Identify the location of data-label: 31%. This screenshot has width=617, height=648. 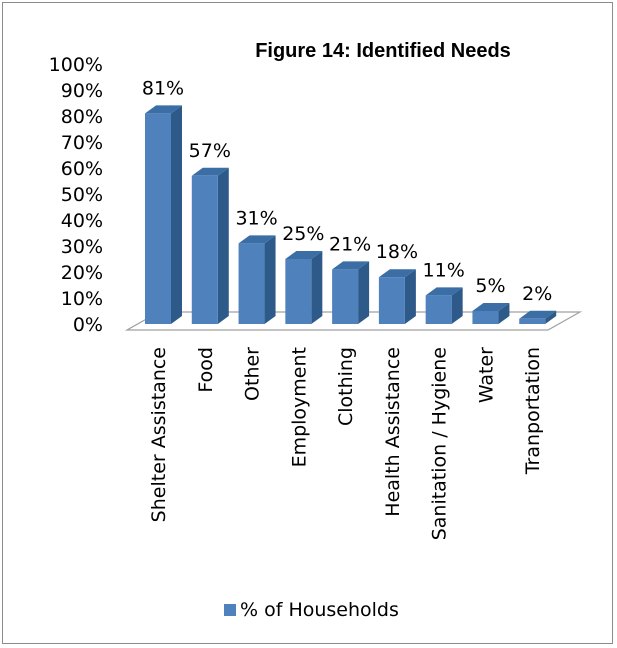
(256, 218).